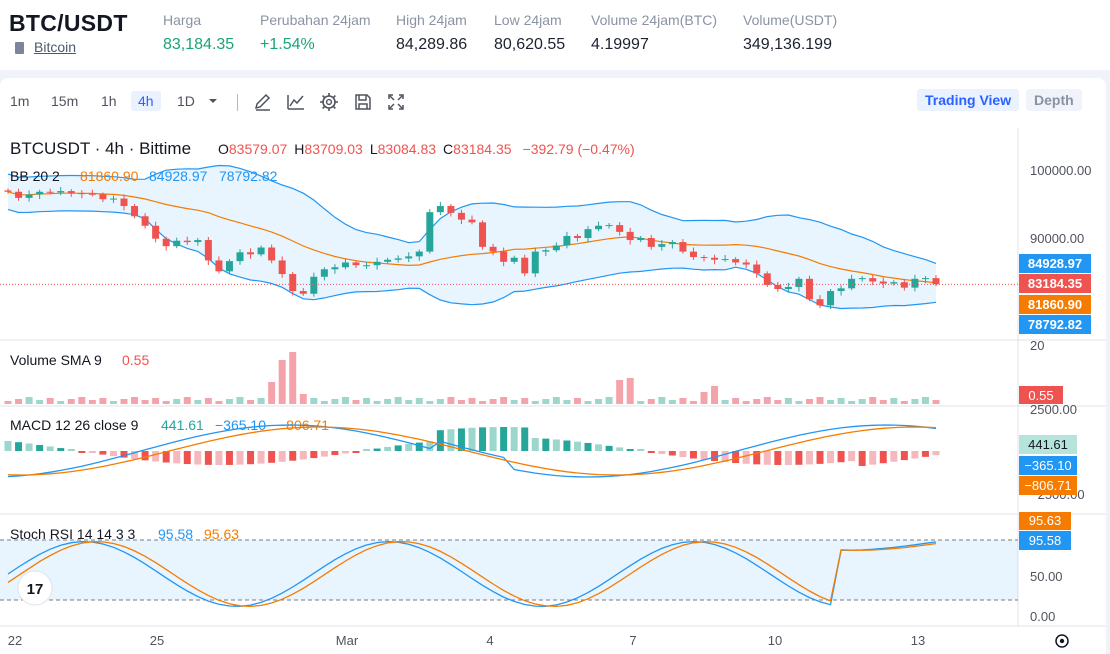 The image size is (1110, 654). I want to click on chart-settings-icon, so click(1062, 641).